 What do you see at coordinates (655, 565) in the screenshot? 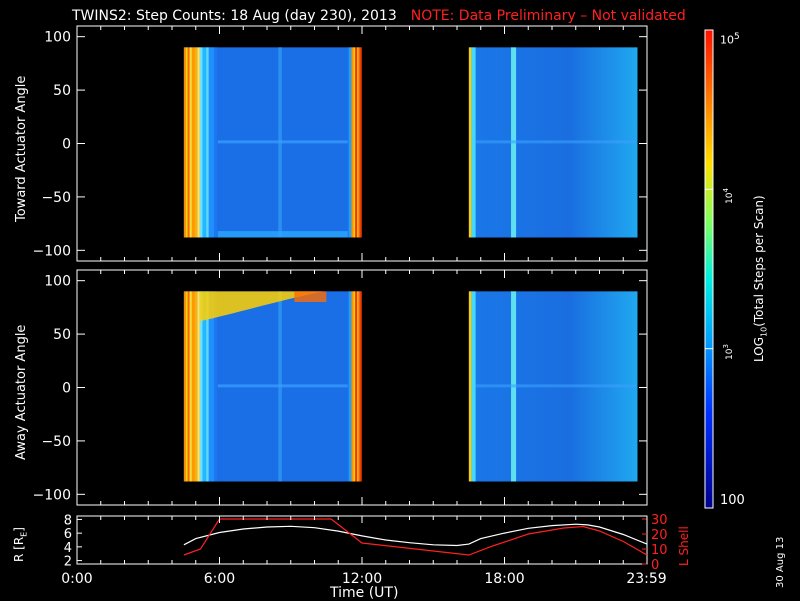
I see `lshell-tick-label: 0` at bounding box center [655, 565].